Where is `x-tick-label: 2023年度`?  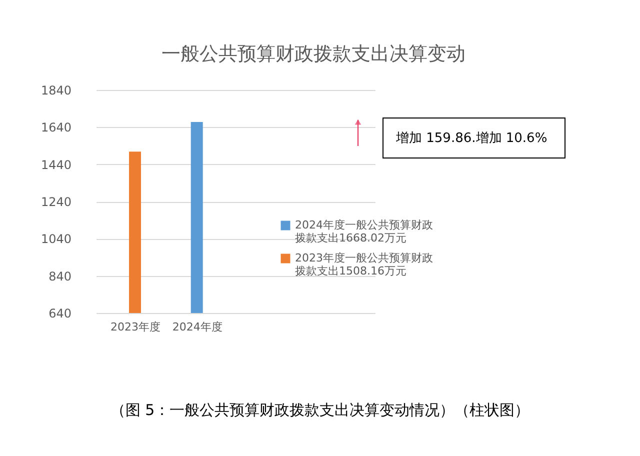
x-tick-label: 2023年度 is located at coordinates (135, 327).